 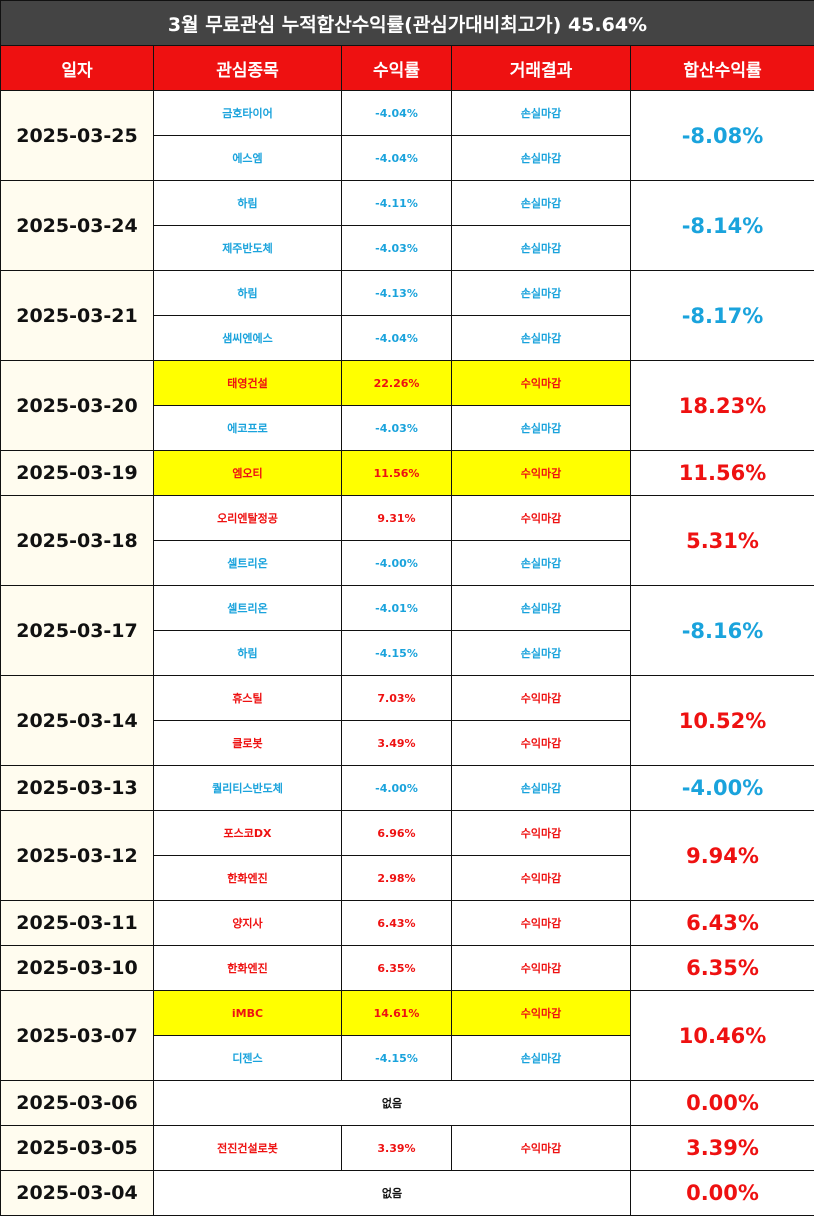 I want to click on return-cell: -4.04%, so click(x=396, y=338).